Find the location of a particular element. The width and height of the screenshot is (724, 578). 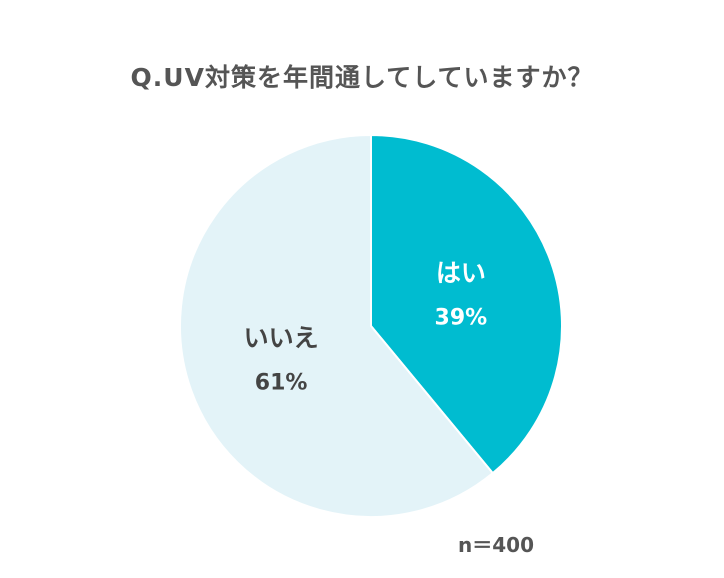

slice-label-2: いいえ is located at coordinates (281, 337).